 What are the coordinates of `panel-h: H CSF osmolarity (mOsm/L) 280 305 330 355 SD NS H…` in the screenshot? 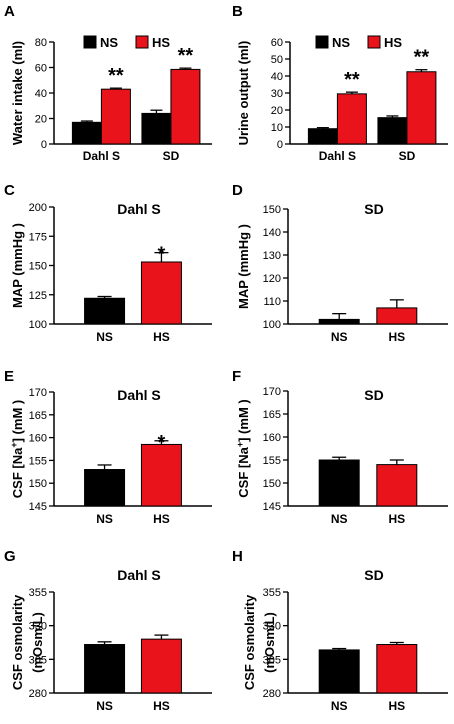 It's located at (340, 630).